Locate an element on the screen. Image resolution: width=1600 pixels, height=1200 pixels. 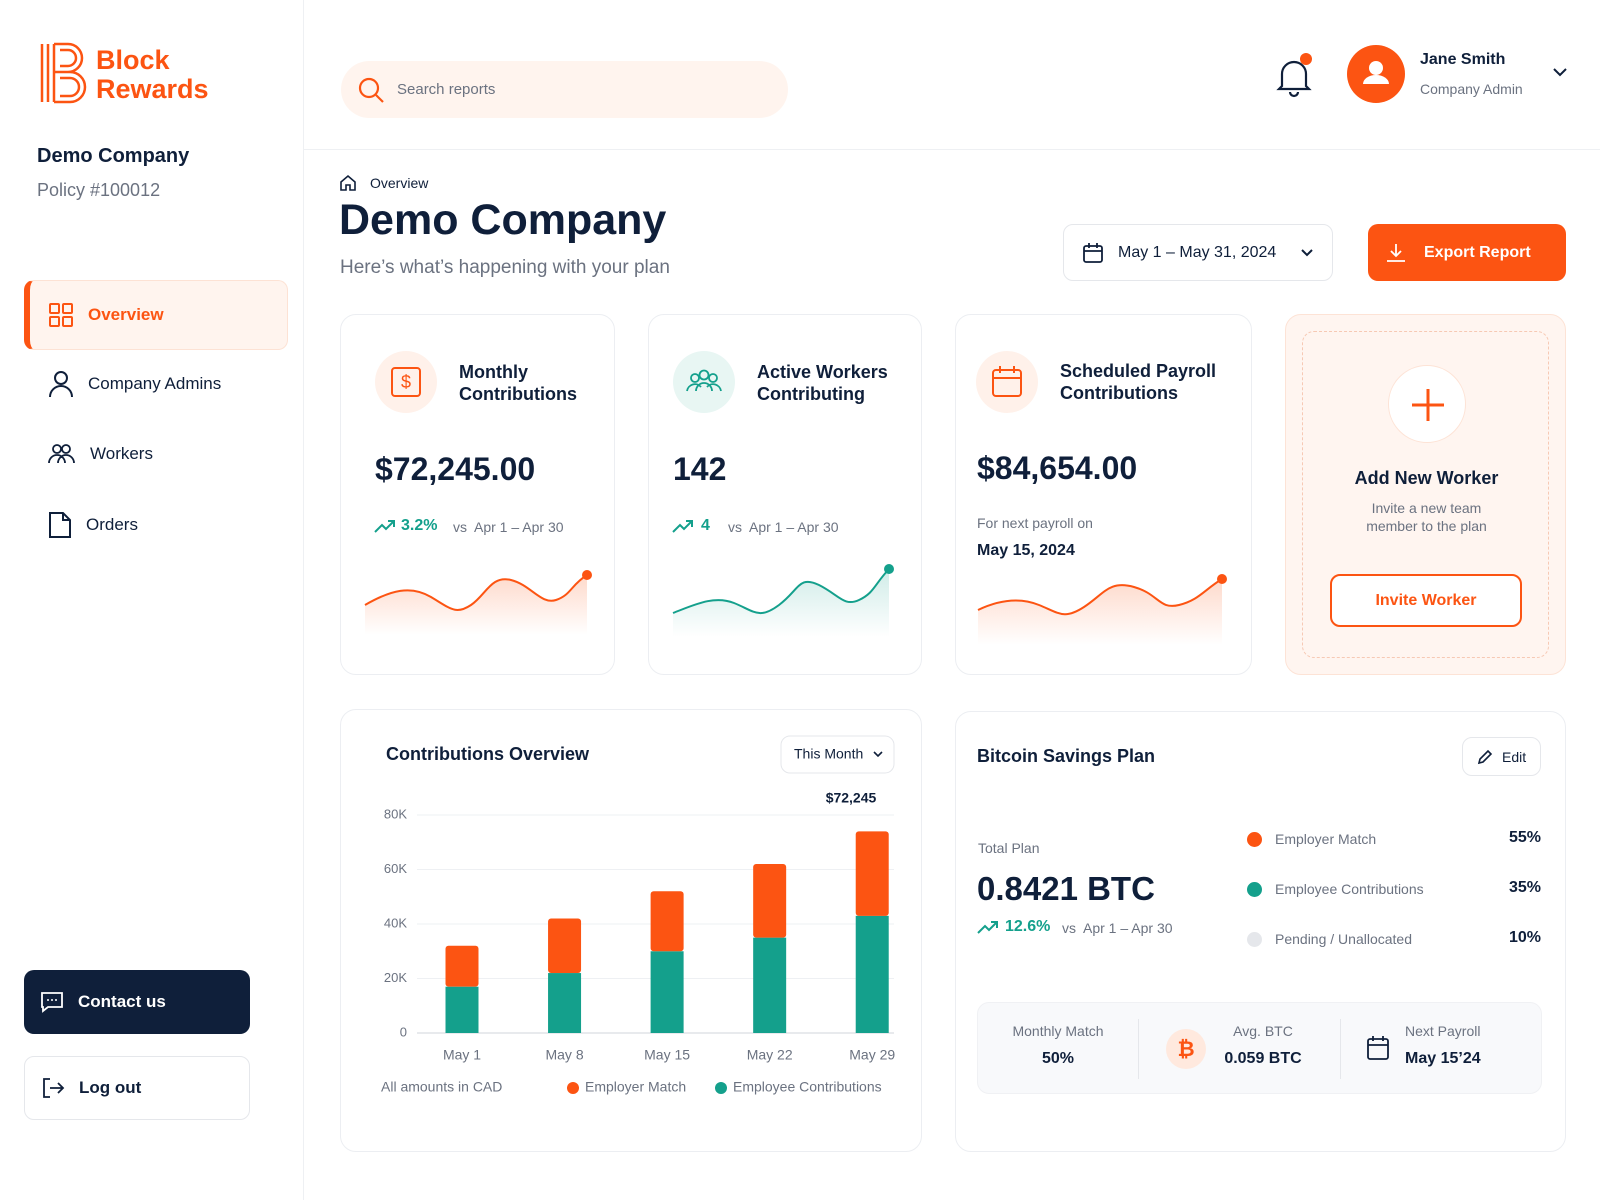
x-tick-label: May 8 is located at coordinates (564, 1055).